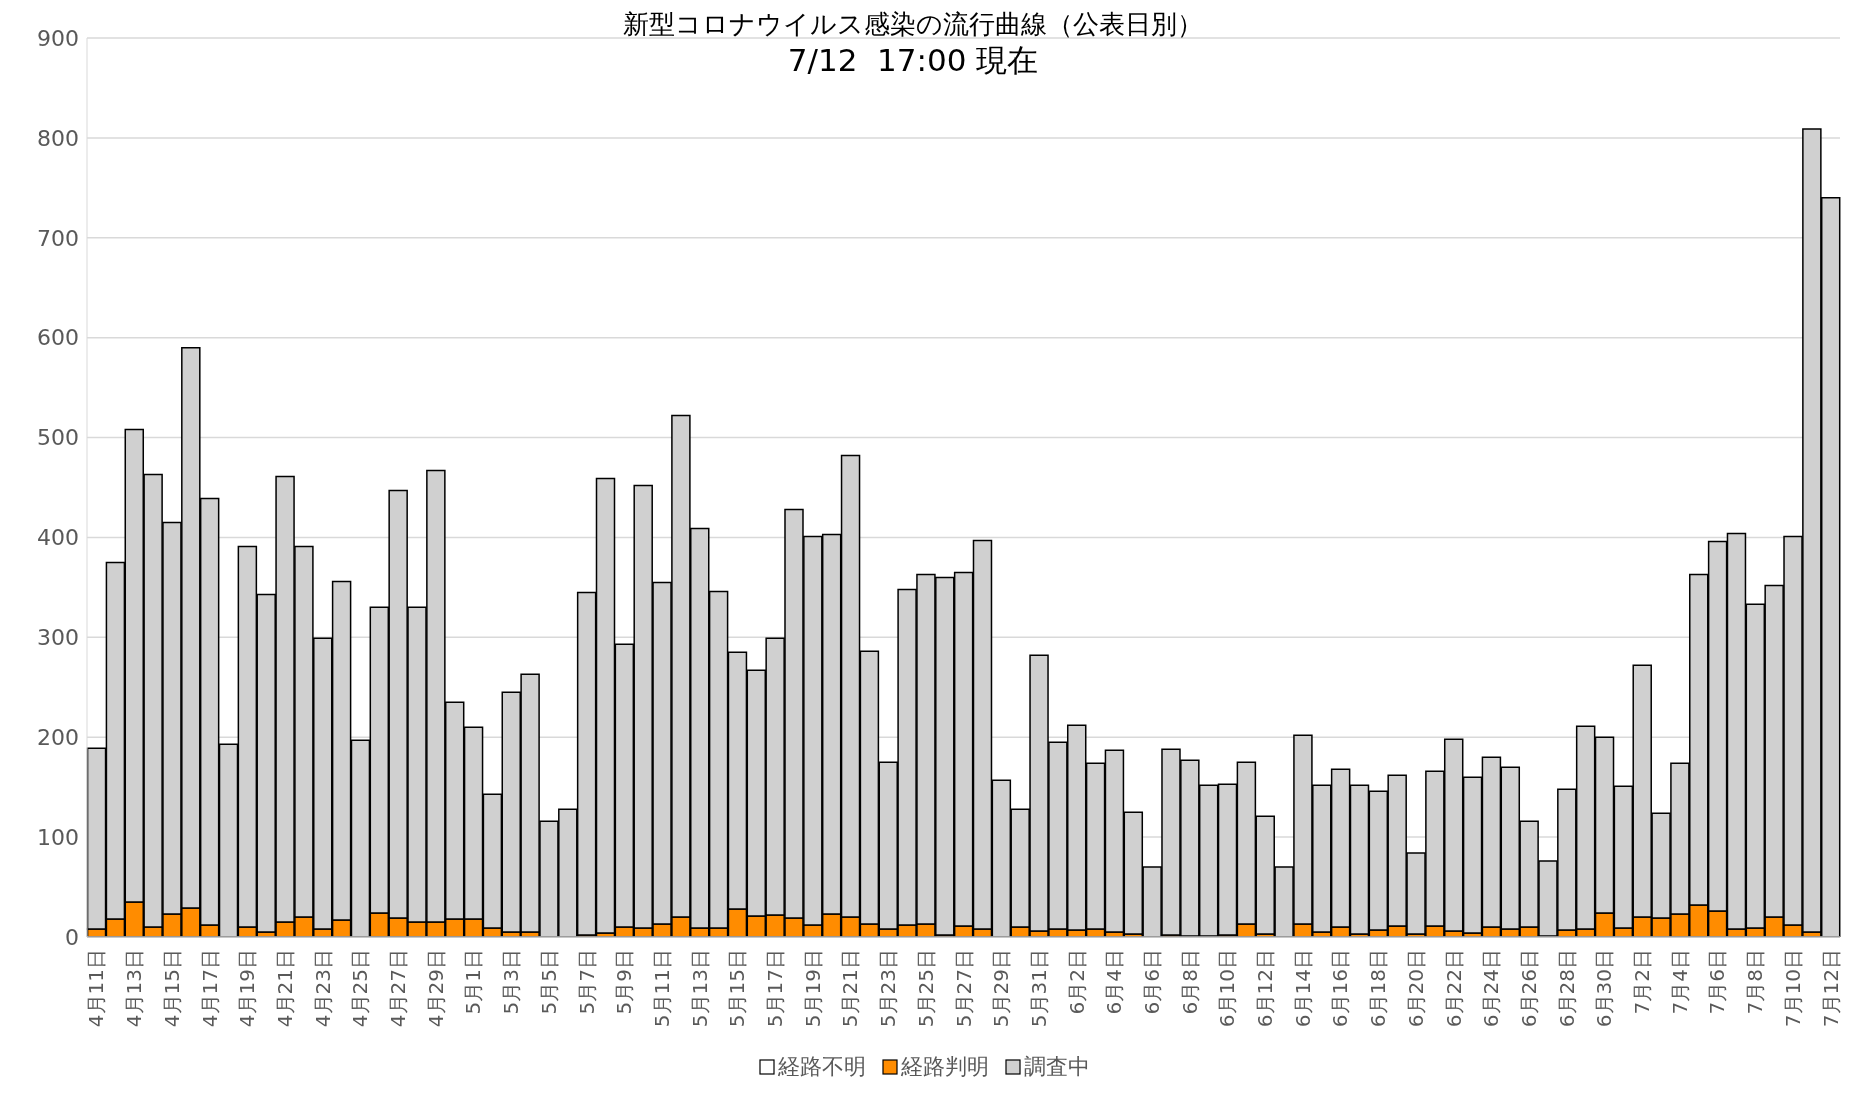 The image size is (1852, 1100). I want to click on x-tick-label: 6月22日, so click(1453, 988).